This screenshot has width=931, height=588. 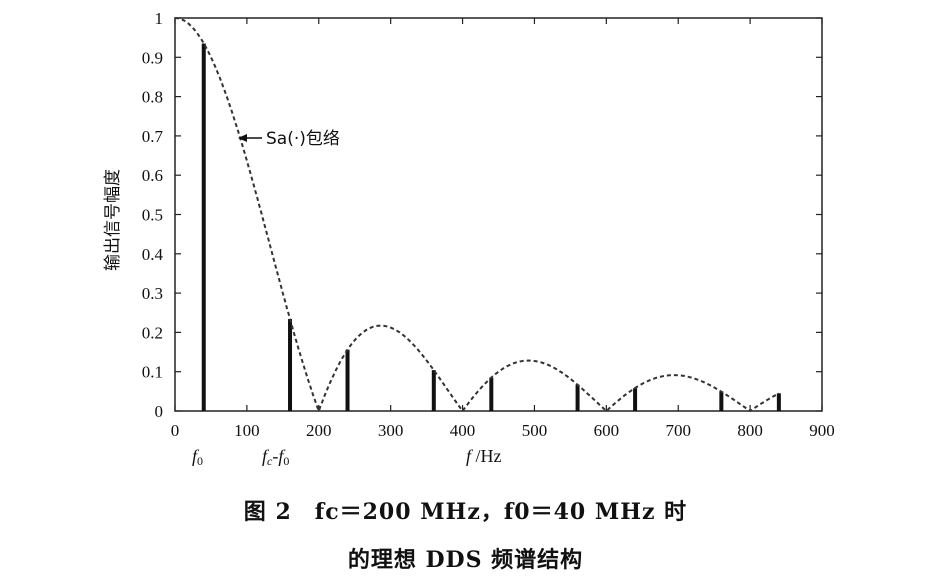 What do you see at coordinates (159, 18) in the screenshot?
I see `y-tick-label: 1` at bounding box center [159, 18].